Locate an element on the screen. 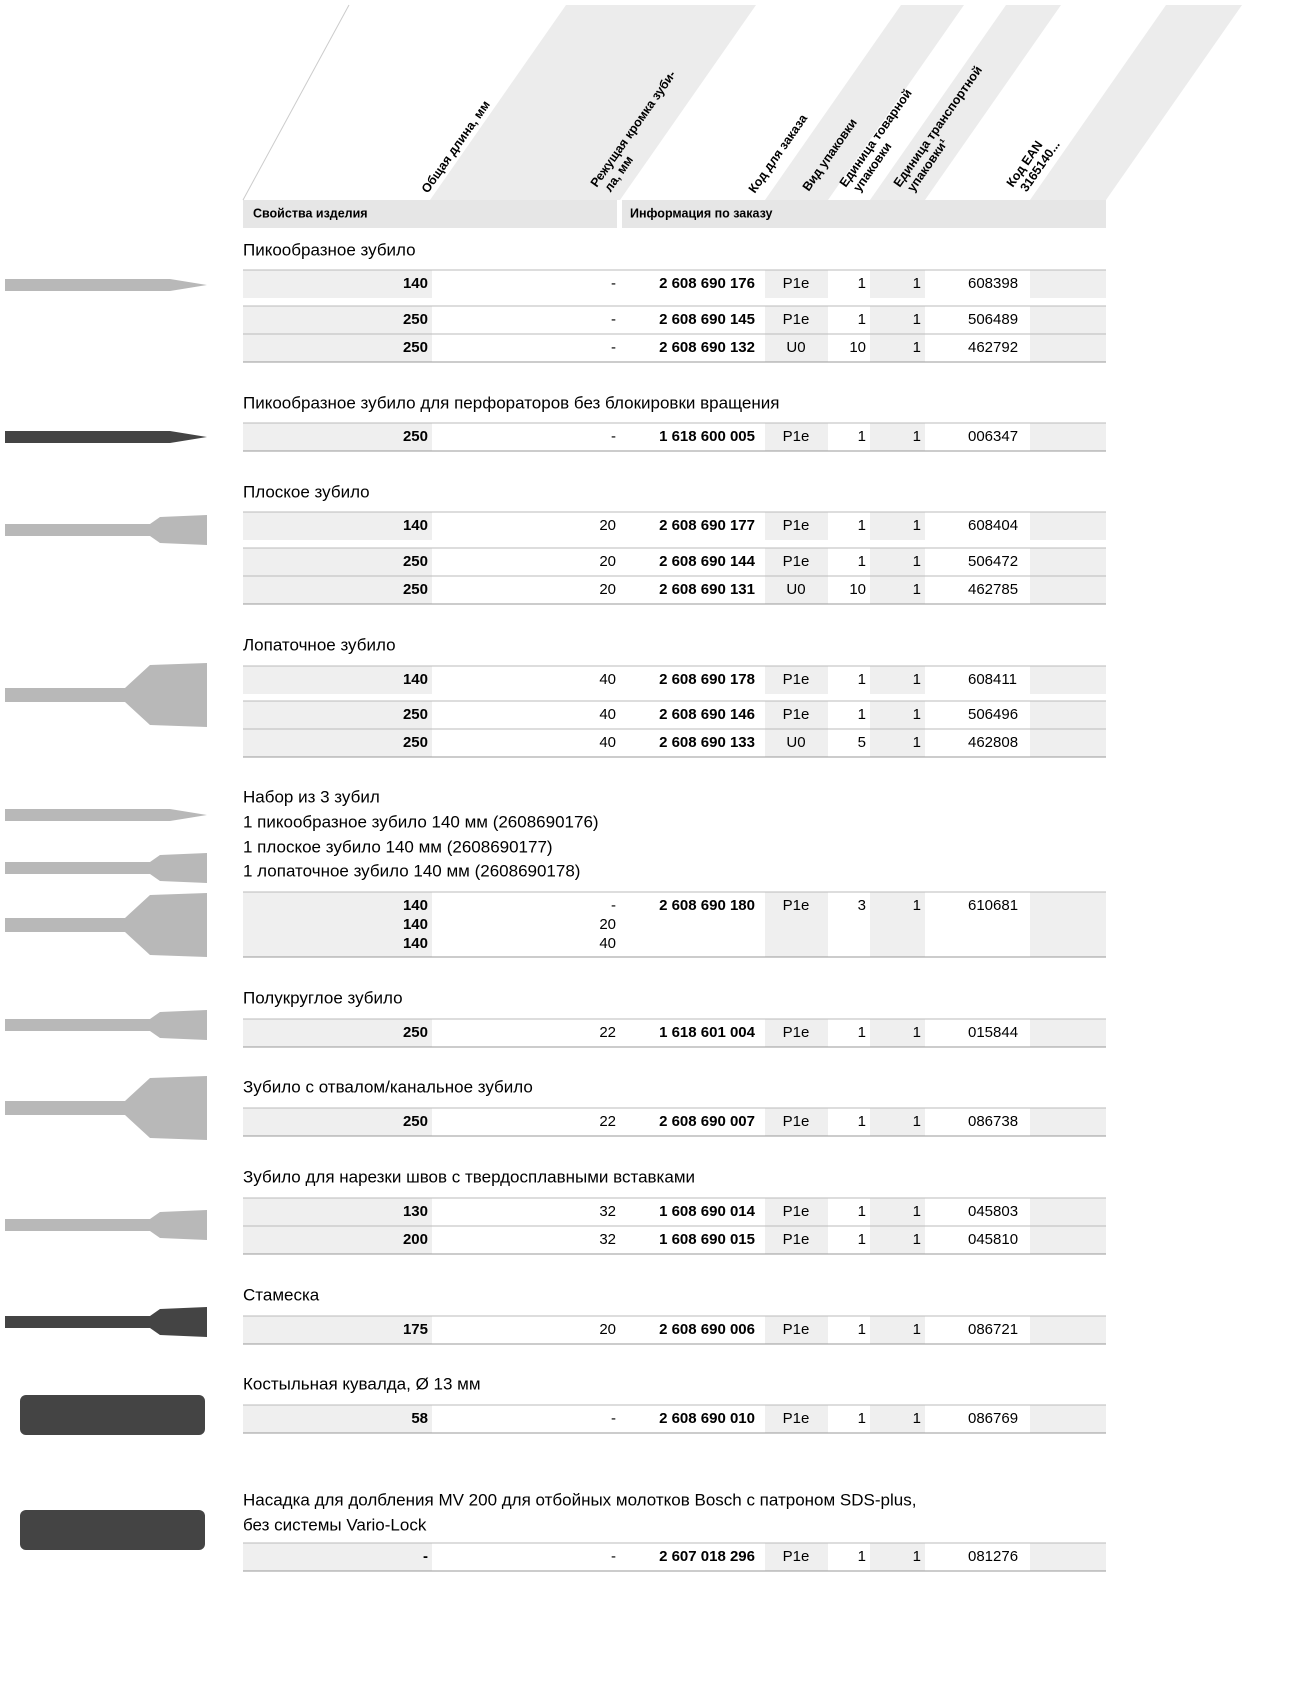 The height and width of the screenshot is (1701, 1311). cell: 1 618 601 004 is located at coordinates (707, 1032).